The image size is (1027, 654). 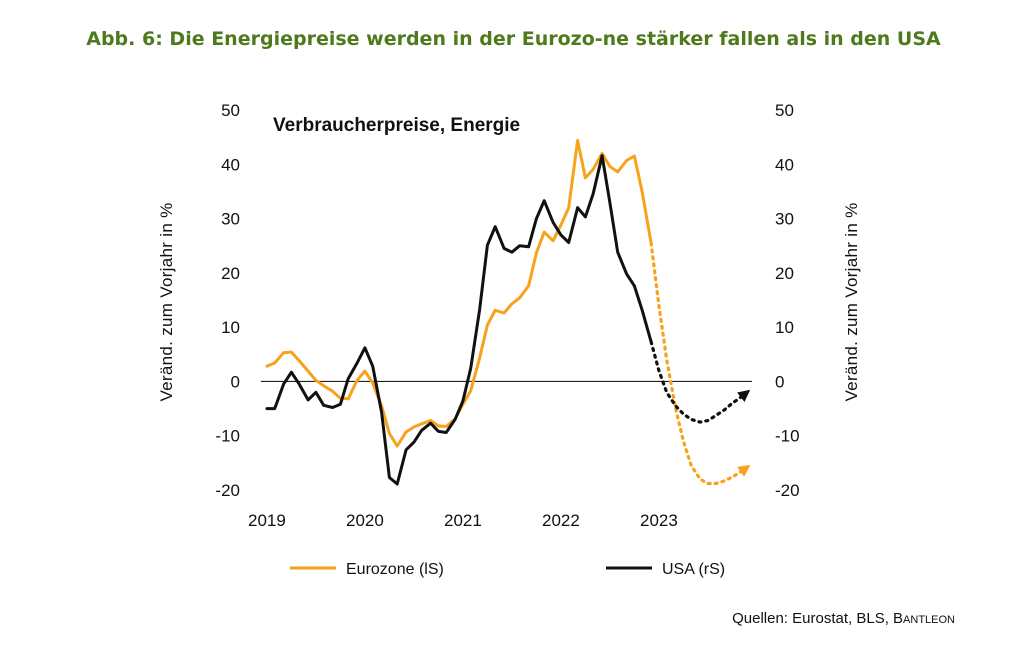 I want to click on right-y-tick-label: 10, so click(x=784, y=327).